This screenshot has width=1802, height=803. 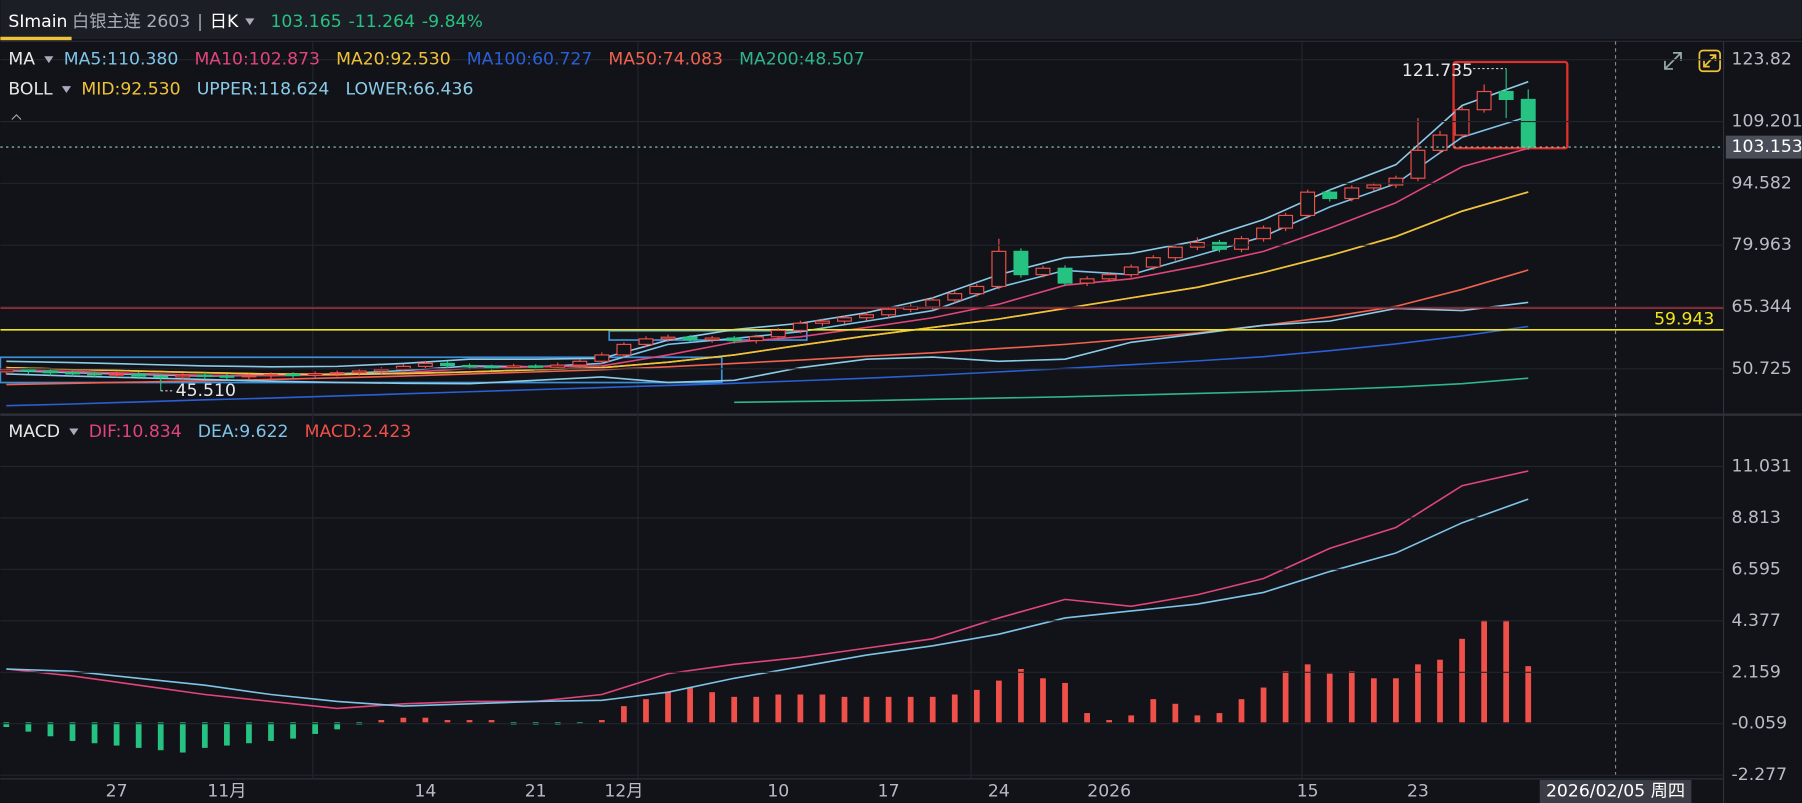 What do you see at coordinates (257, 60) in the screenshot?
I see `legend-entry: MA10:102.873` at bounding box center [257, 60].